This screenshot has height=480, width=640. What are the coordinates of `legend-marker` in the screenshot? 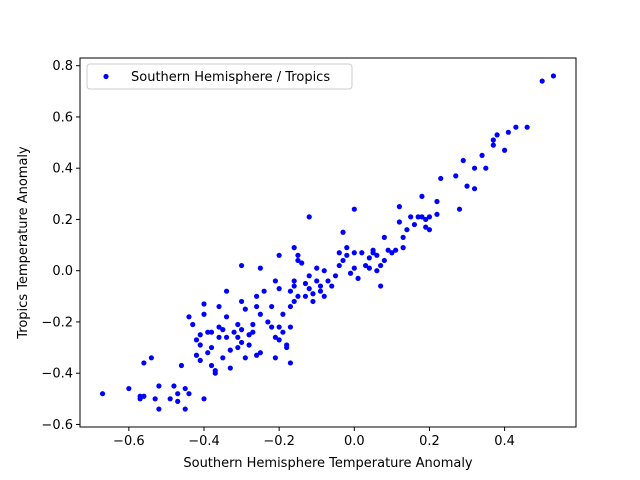 It's located at (106, 76).